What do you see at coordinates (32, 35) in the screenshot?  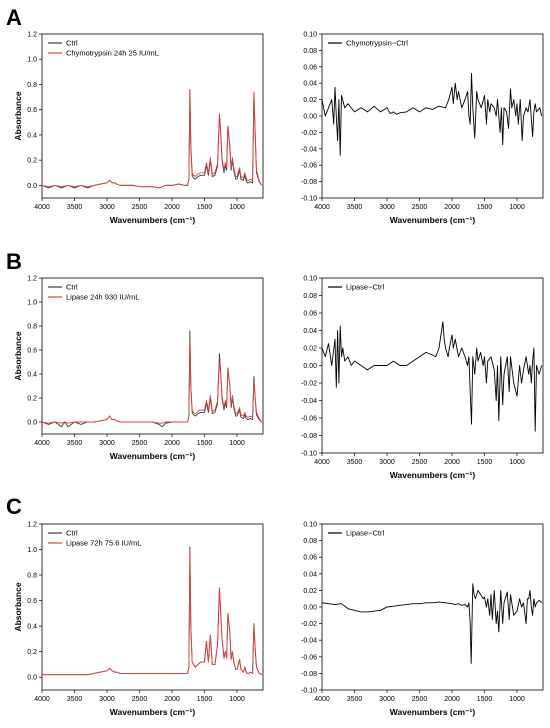 I see `y-tick-label-a-left: 1.2` at bounding box center [32, 35].